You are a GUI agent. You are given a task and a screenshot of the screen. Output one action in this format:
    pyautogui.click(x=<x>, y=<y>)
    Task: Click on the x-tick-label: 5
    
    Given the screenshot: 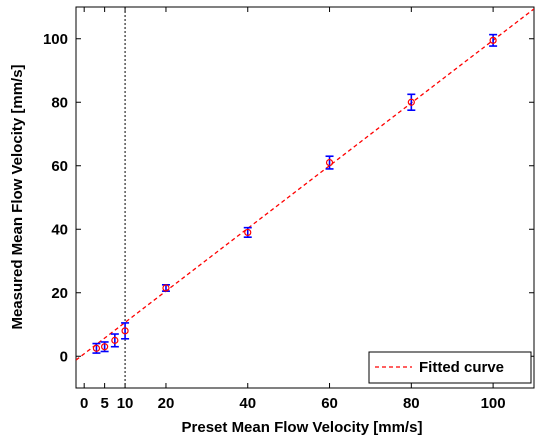 What is the action you would take?
    pyautogui.click(x=104, y=403)
    